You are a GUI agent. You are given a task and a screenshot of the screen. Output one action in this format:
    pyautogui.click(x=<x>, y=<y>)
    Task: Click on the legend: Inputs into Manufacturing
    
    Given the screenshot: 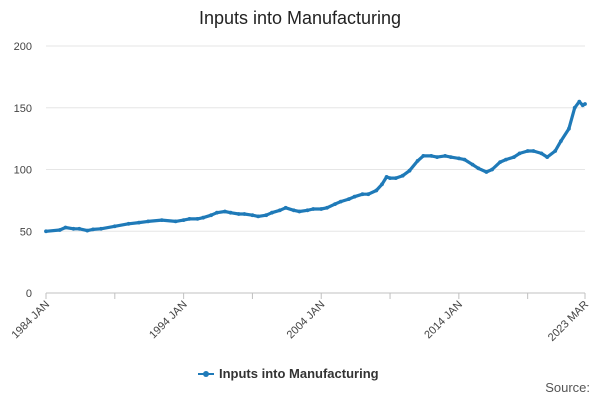 What is the action you would take?
    pyautogui.click(x=288, y=373)
    